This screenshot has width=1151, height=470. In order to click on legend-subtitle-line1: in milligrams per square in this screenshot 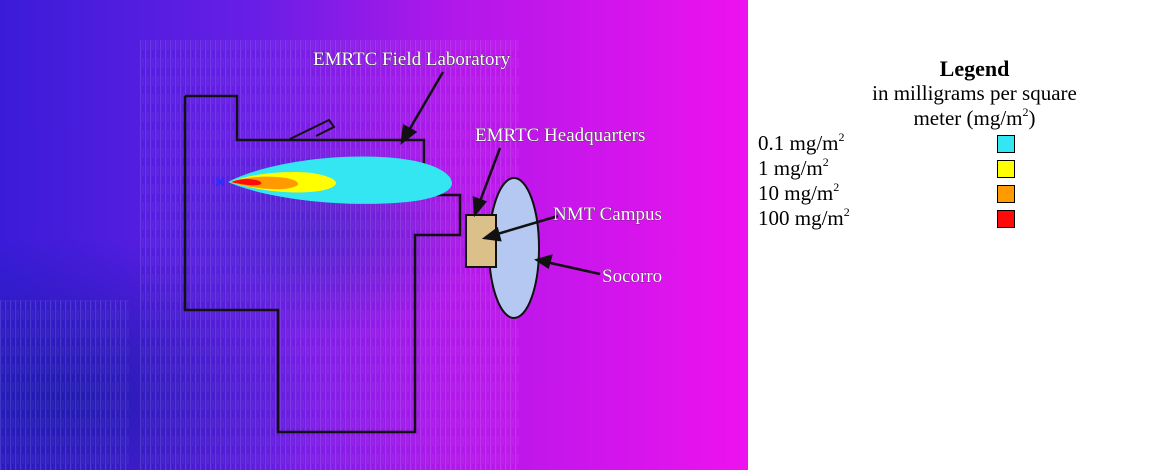, I will do `click(974, 93)`.